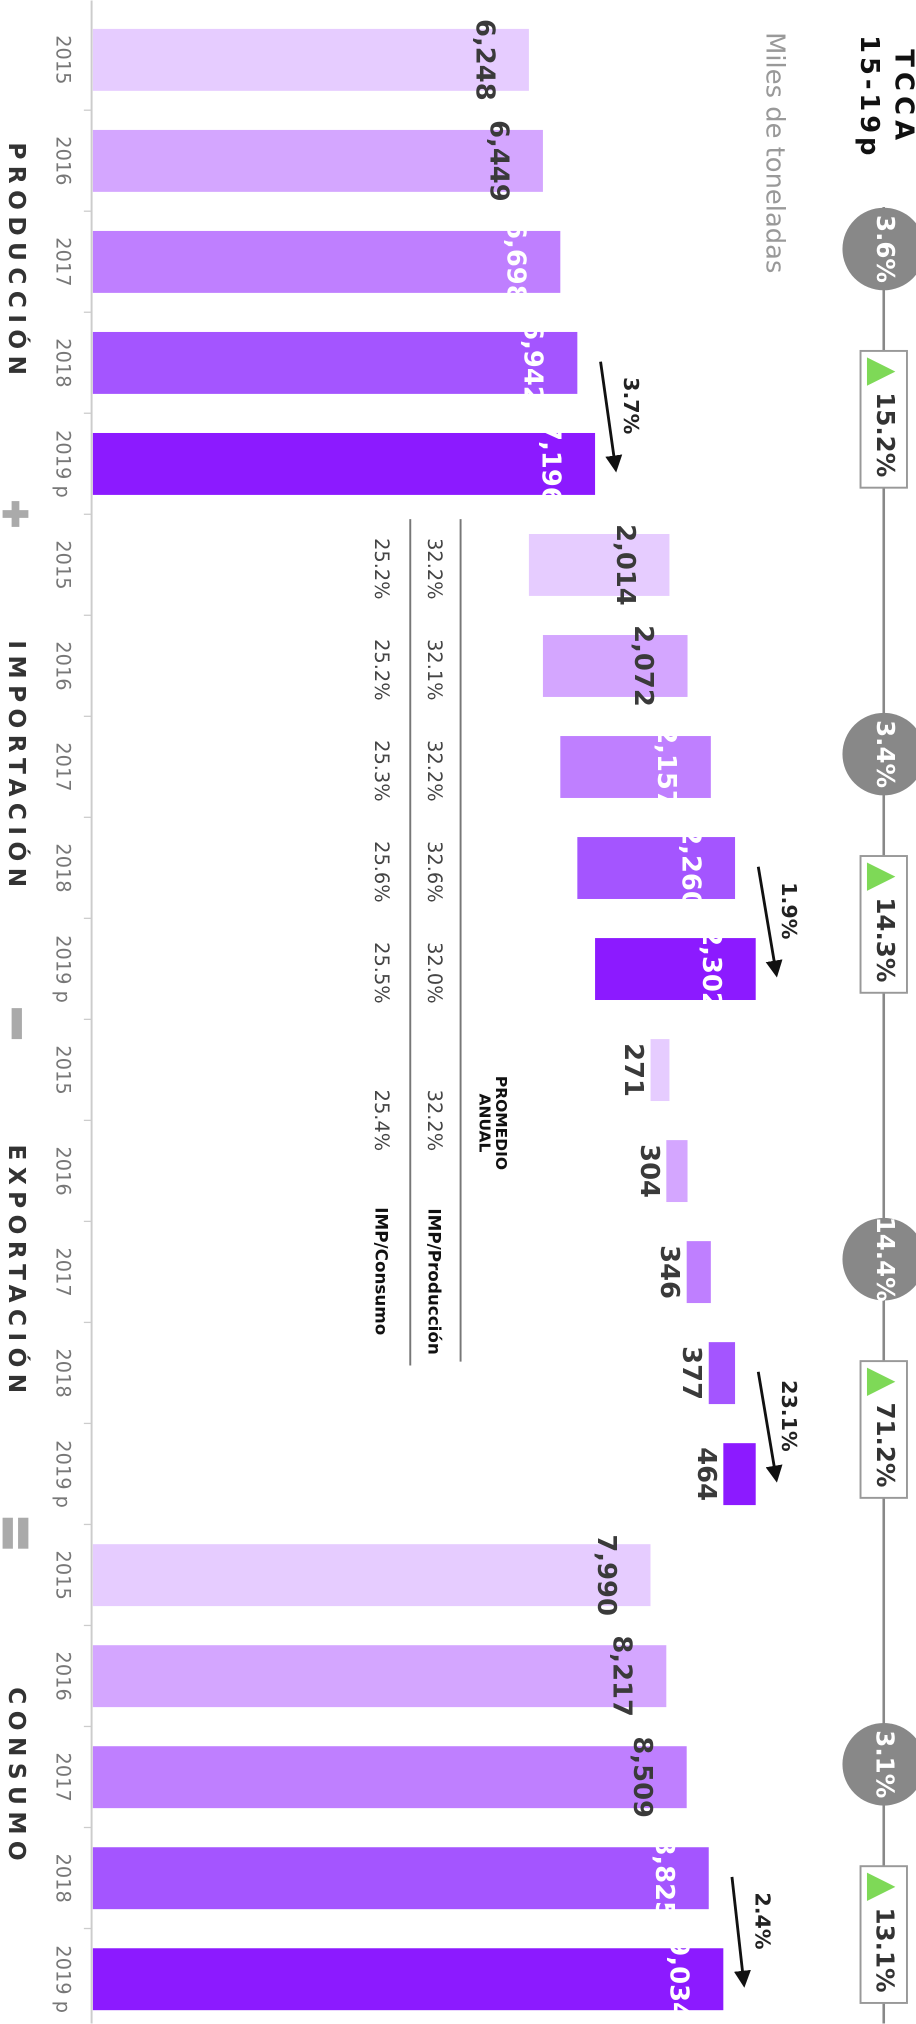  Describe the element at coordinates (885, 1259) in the screenshot. I see `cagr-label: 14.4%` at that location.